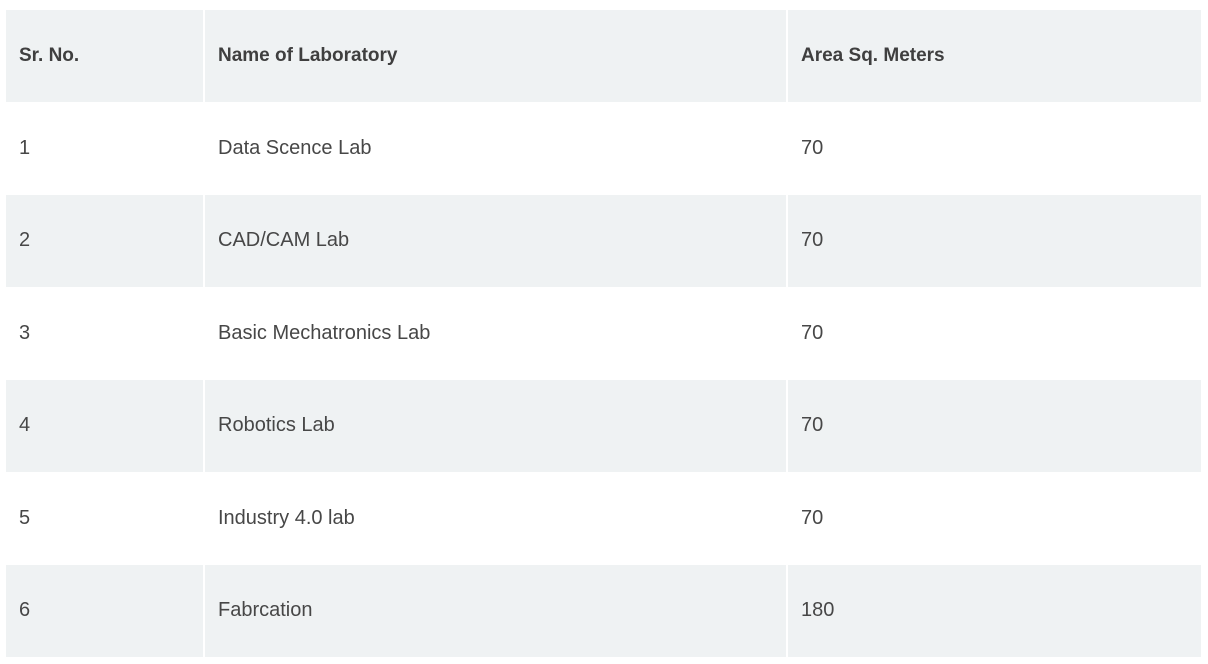 The image size is (1208, 664). I want to click on cell-sr-no: 2, so click(105, 240).